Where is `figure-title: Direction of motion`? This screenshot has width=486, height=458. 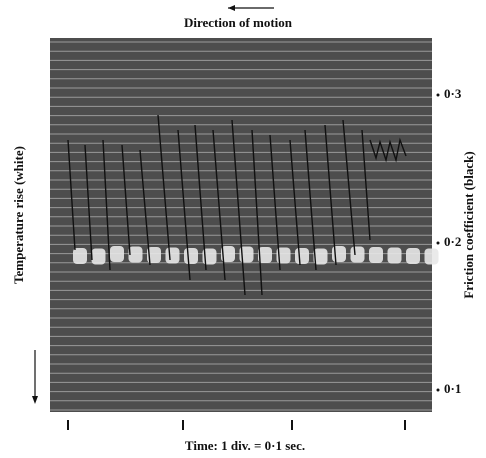
figure-title: Direction of motion is located at coordinates (238, 22).